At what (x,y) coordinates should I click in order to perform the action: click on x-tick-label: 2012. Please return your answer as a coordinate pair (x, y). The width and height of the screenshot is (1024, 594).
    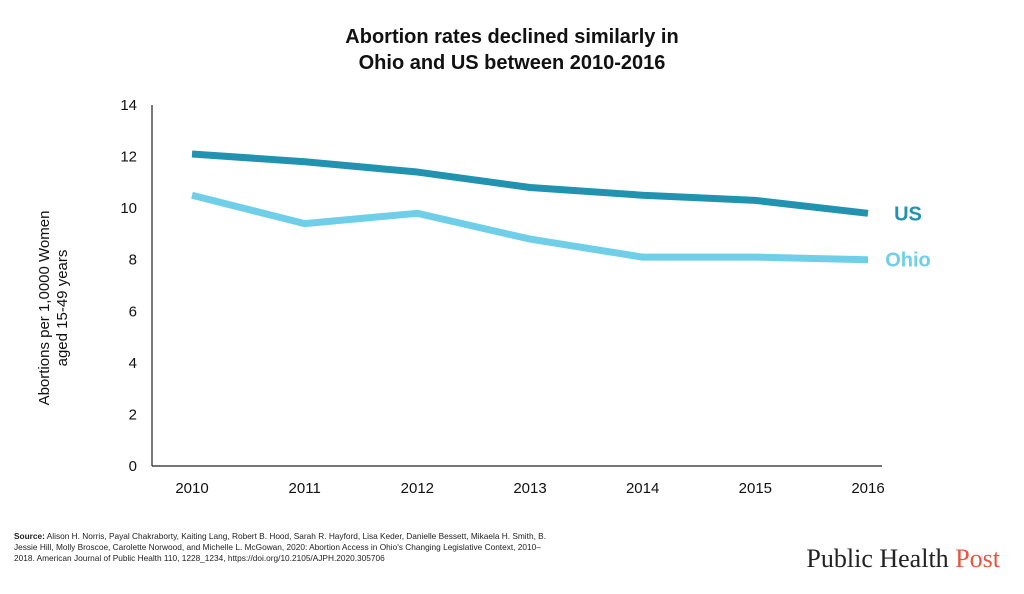
    Looking at the image, I should click on (417, 488).